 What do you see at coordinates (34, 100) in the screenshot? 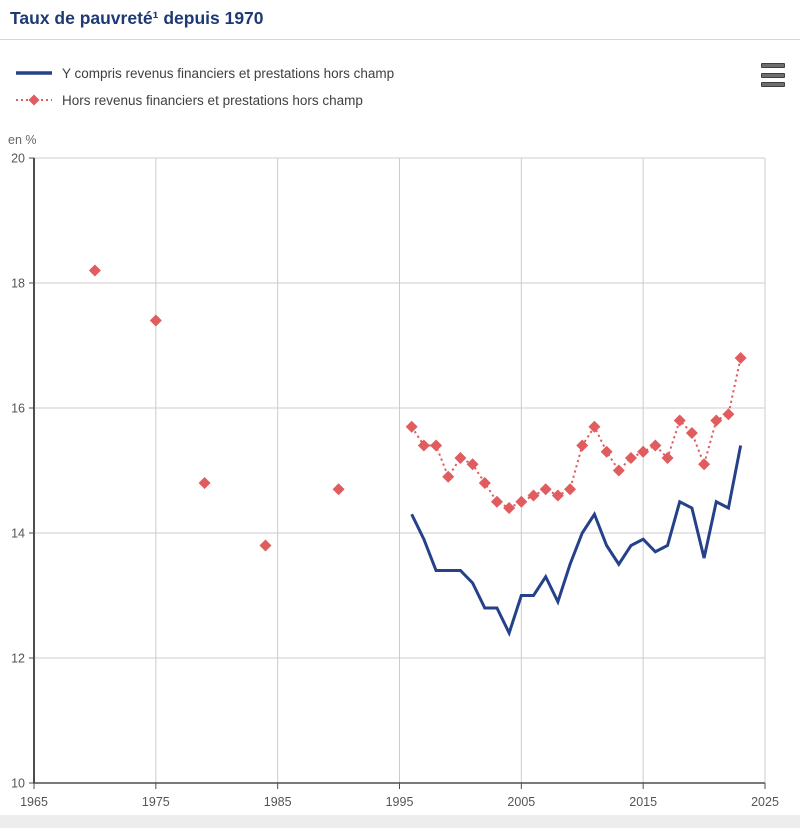
I see `dotted-diamond-swatch-icon` at bounding box center [34, 100].